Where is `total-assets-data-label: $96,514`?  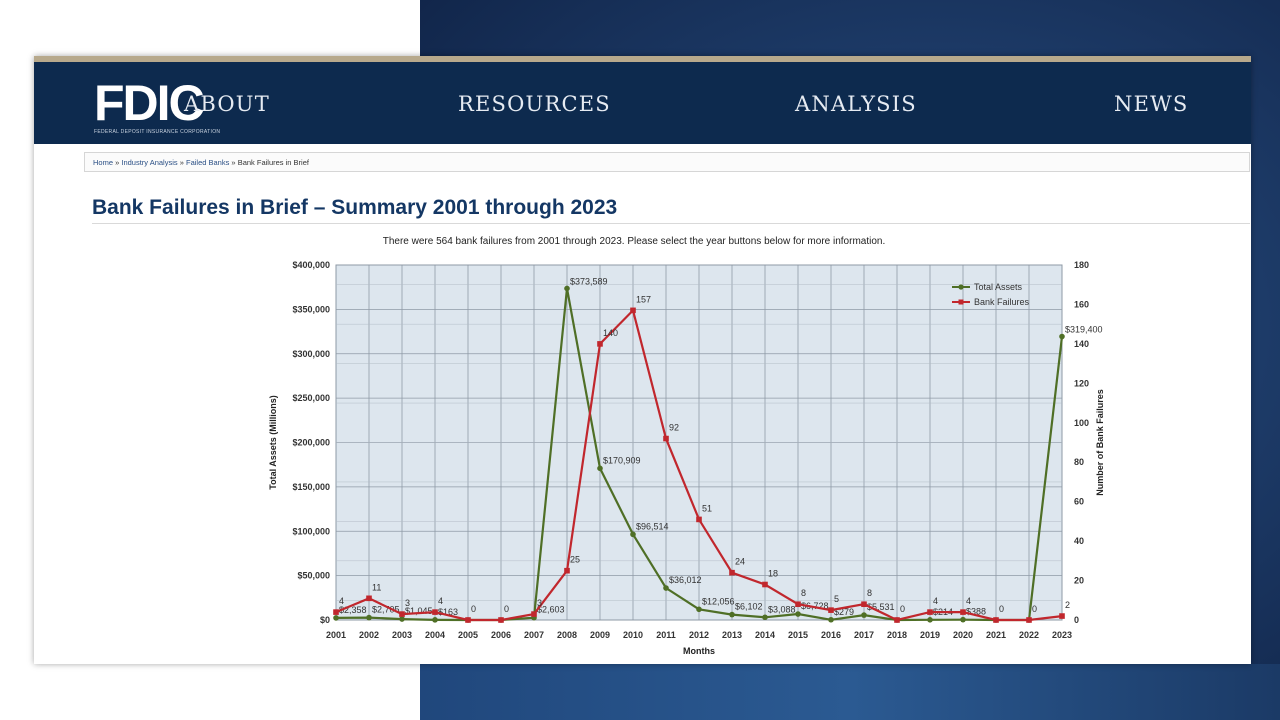 total-assets-data-label: $96,514 is located at coordinates (652, 526).